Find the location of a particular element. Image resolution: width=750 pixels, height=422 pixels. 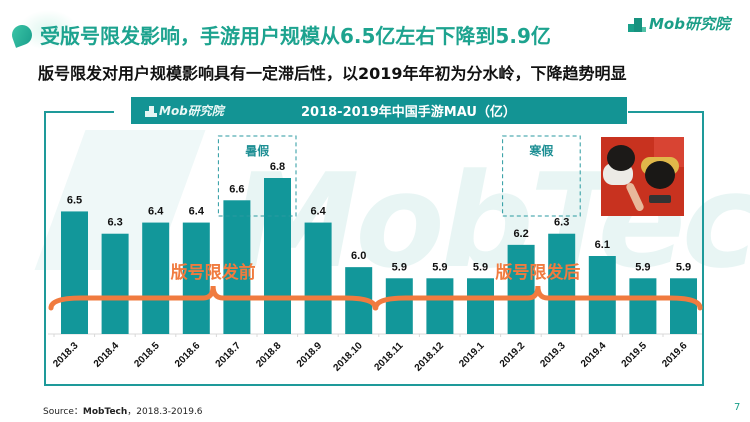

bar-2019.4 is located at coordinates (602, 295).